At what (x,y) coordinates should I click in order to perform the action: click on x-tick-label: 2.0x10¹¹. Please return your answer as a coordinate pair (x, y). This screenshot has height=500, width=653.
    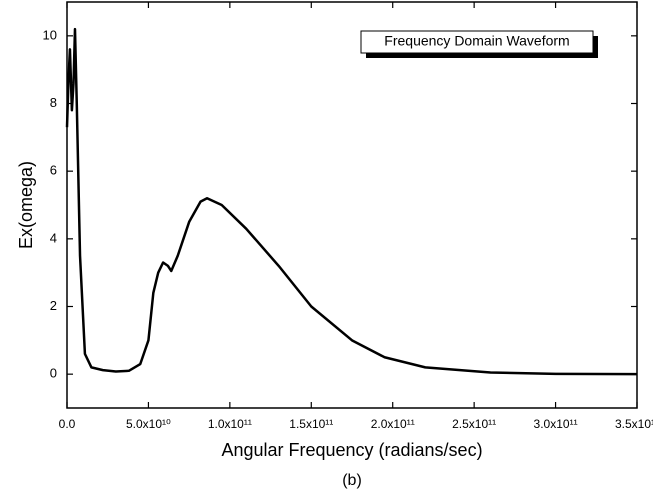
    Looking at the image, I should click on (393, 424).